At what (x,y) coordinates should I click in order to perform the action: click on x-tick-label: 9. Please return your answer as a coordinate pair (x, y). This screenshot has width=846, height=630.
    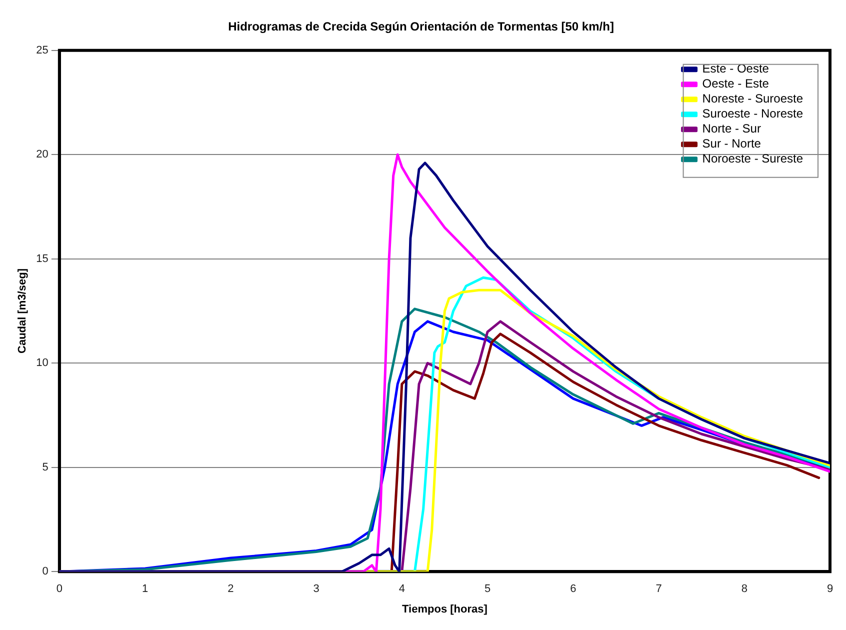
    Looking at the image, I should click on (830, 589).